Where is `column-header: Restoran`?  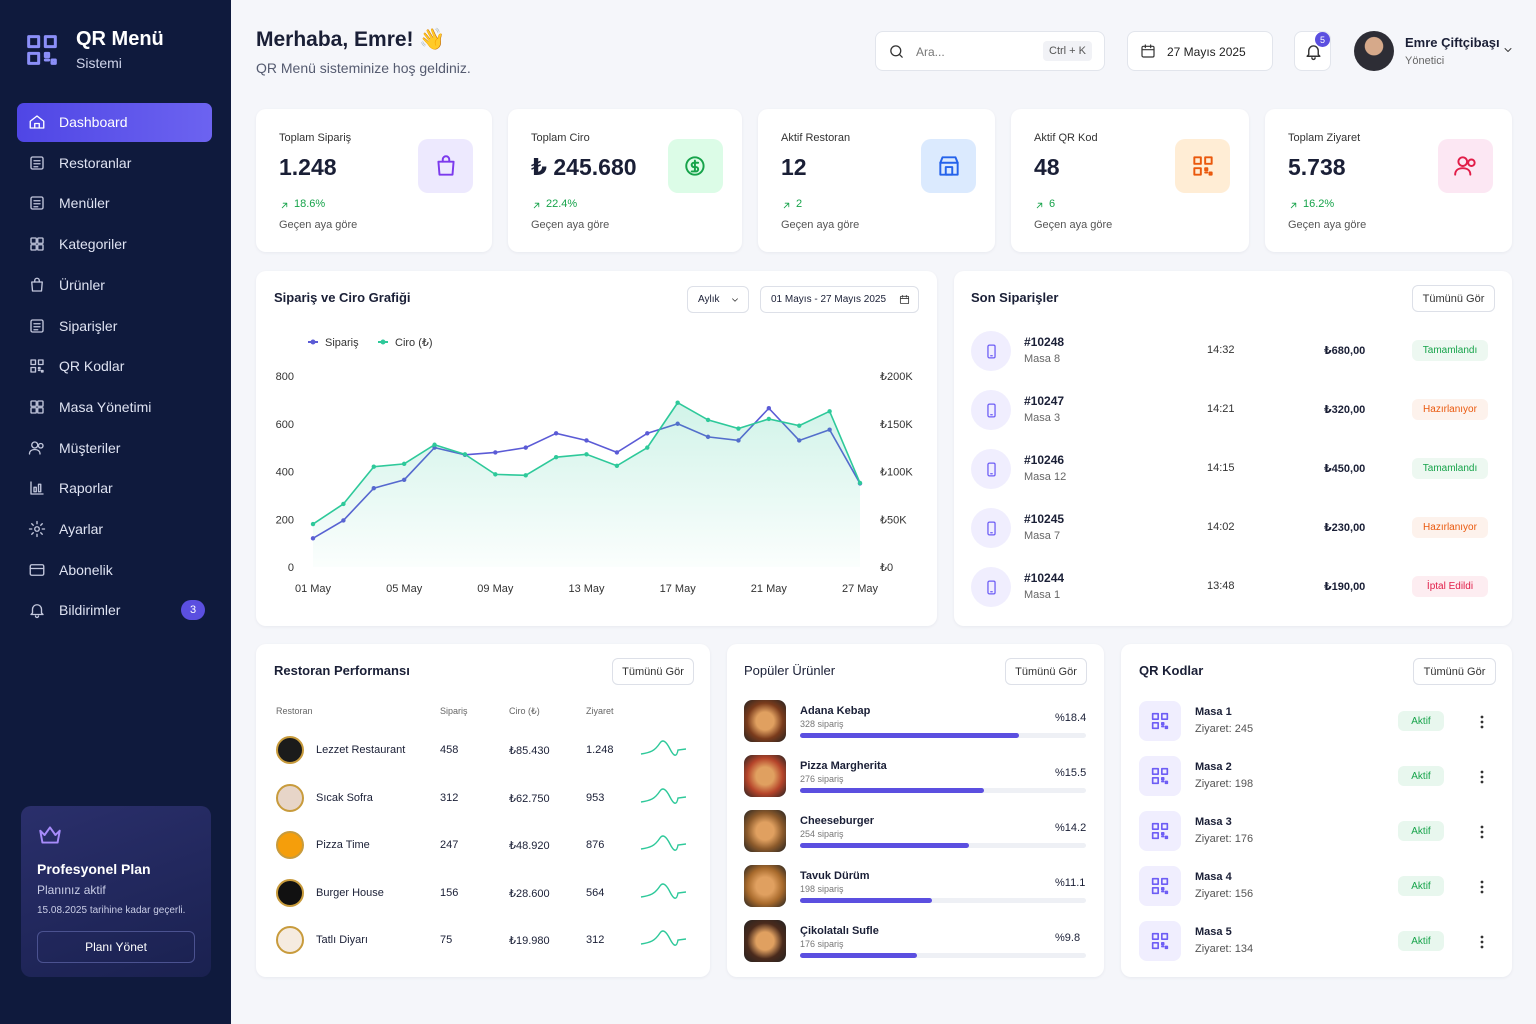
column-header: Restoran is located at coordinates (294, 711).